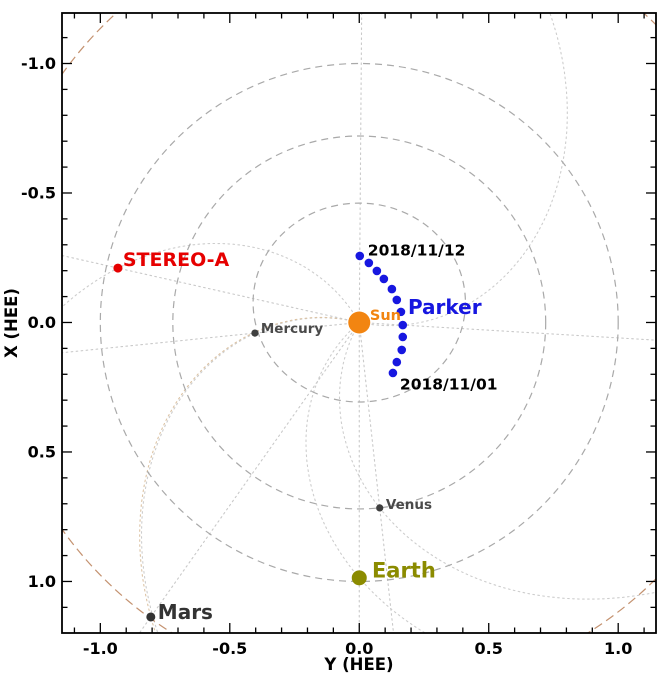  I want to click on y-tick-label: -0.5, so click(38, 192).